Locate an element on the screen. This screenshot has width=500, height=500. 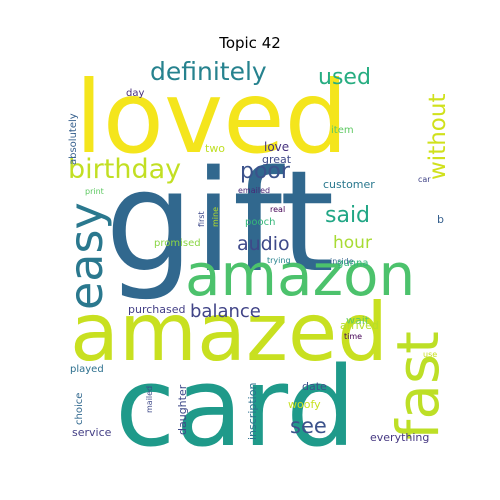
cloud-word-absolutely: absolutely is located at coordinates (73, 139).